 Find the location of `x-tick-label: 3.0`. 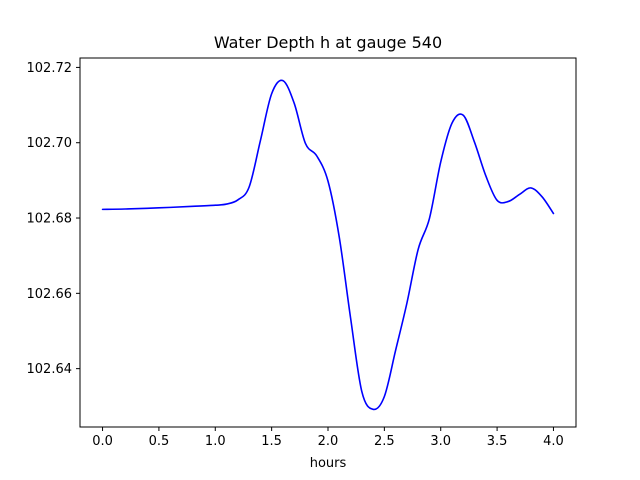

x-tick-label: 3.0 is located at coordinates (440, 441).